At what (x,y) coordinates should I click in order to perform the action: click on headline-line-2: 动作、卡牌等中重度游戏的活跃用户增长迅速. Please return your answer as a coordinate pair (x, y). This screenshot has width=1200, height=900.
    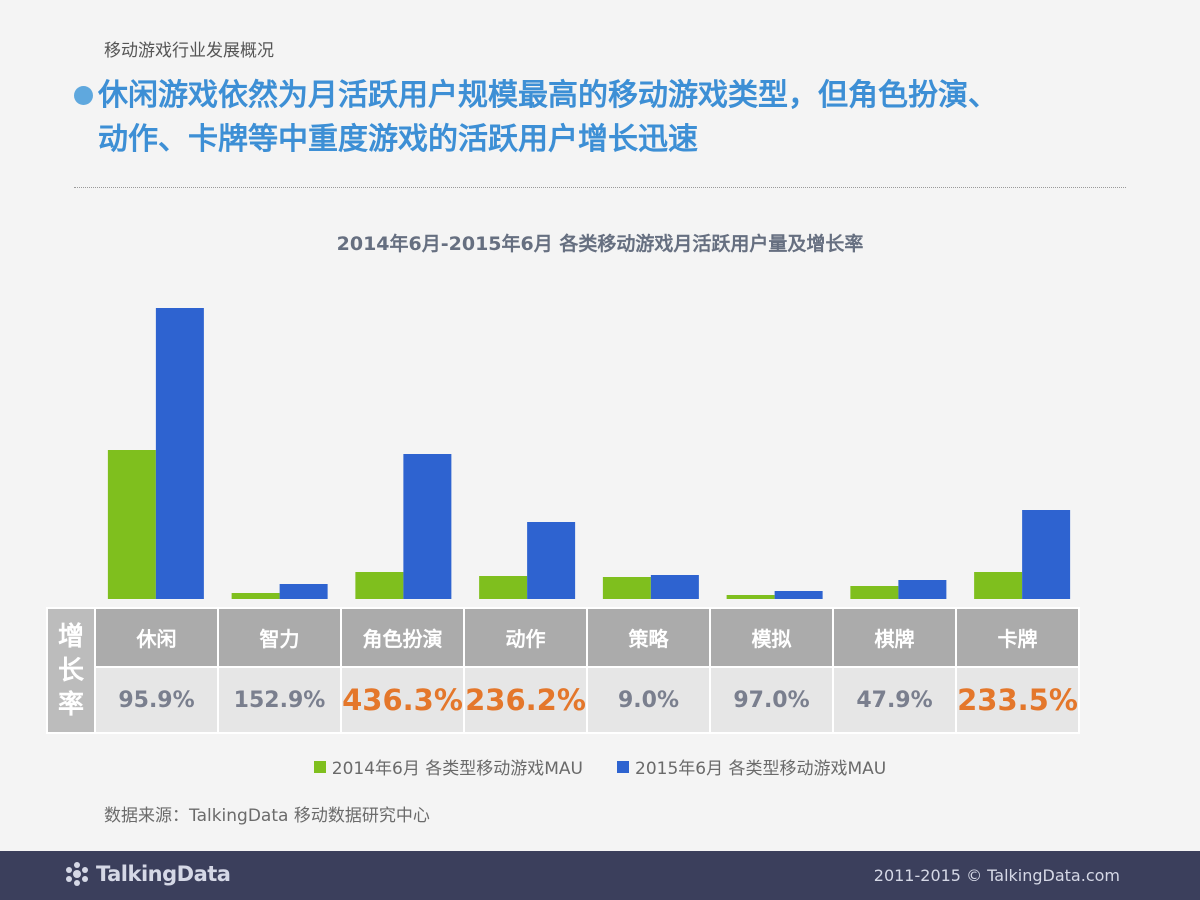
    Looking at the image, I should click on (398, 139).